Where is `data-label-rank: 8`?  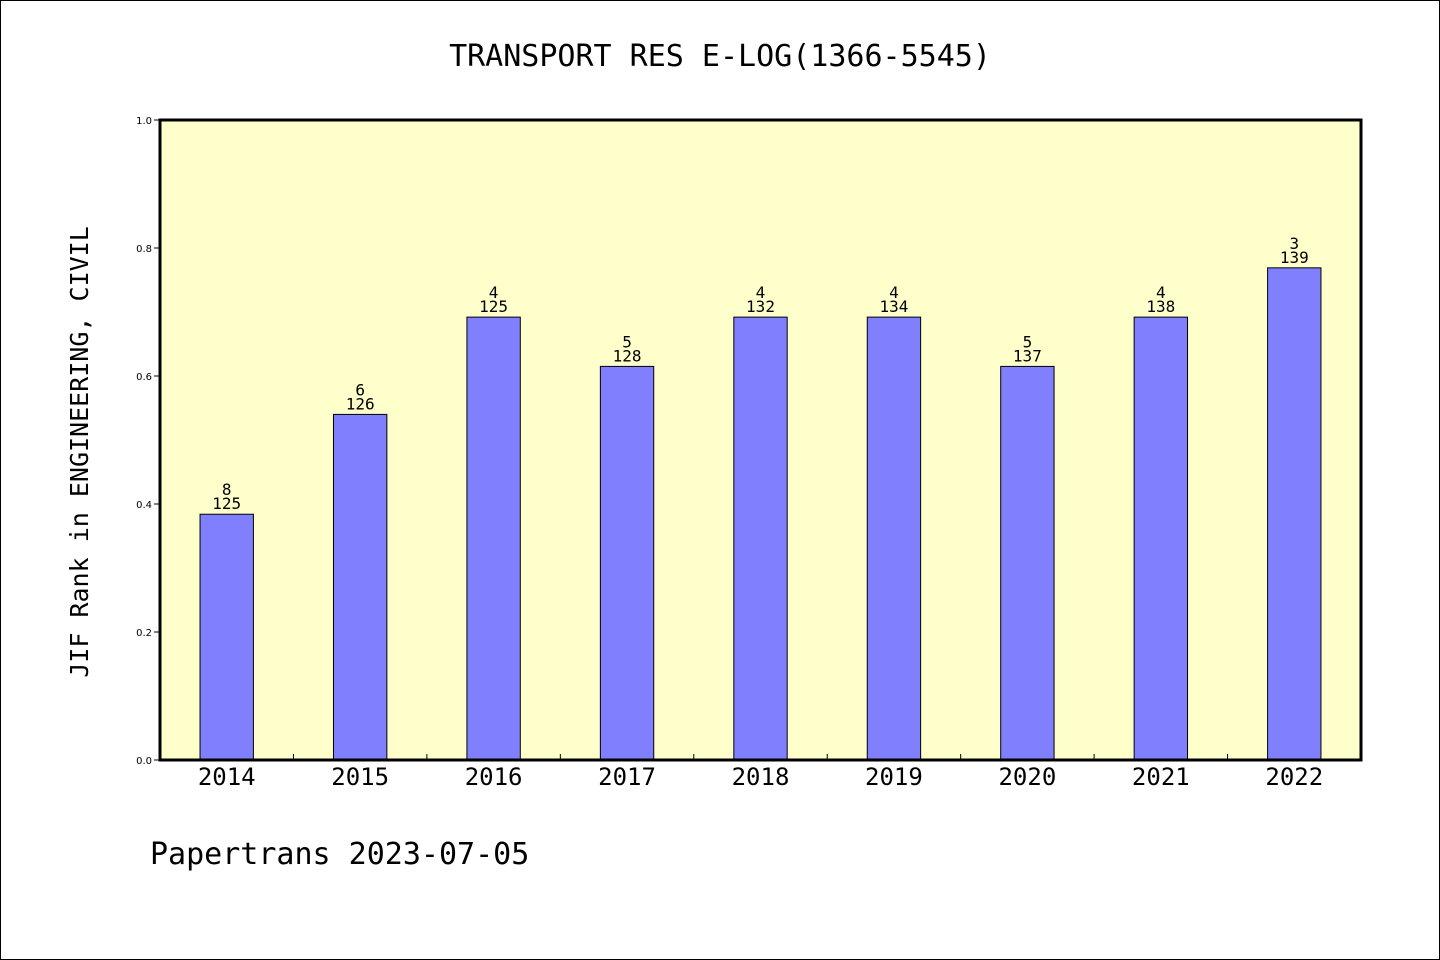 data-label-rank: 8 is located at coordinates (227, 489).